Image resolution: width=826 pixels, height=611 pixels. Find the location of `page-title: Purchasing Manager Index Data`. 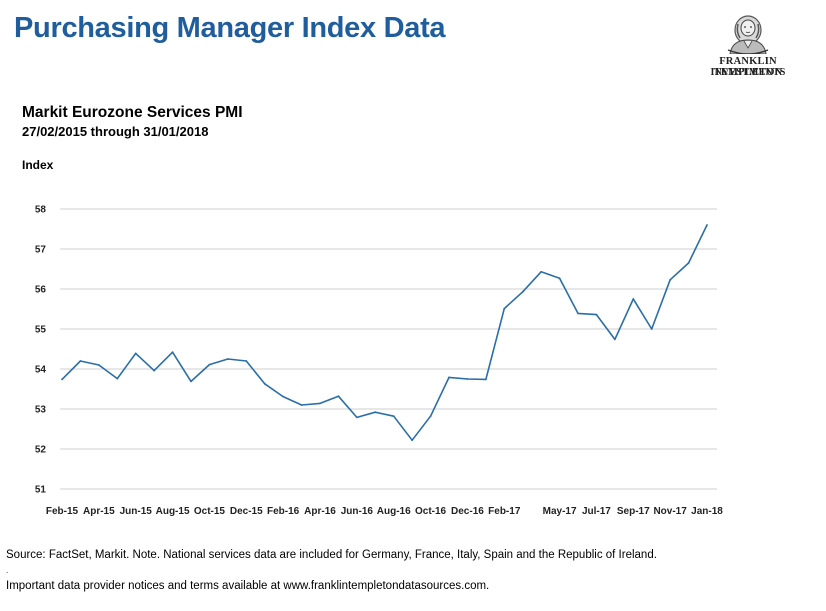

page-title: Purchasing Manager Index Data is located at coordinates (230, 28).